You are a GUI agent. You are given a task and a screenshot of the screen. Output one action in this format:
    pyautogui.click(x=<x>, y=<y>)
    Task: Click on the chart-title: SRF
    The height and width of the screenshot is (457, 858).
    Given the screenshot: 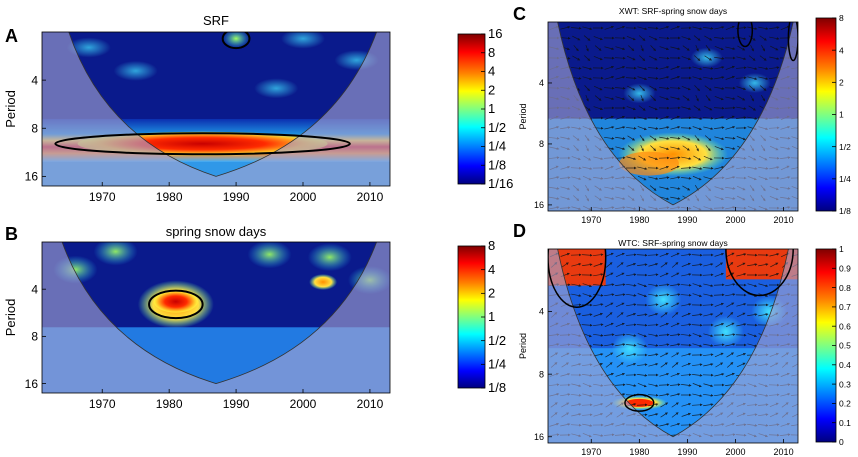 What is the action you would take?
    pyautogui.click(x=216, y=20)
    